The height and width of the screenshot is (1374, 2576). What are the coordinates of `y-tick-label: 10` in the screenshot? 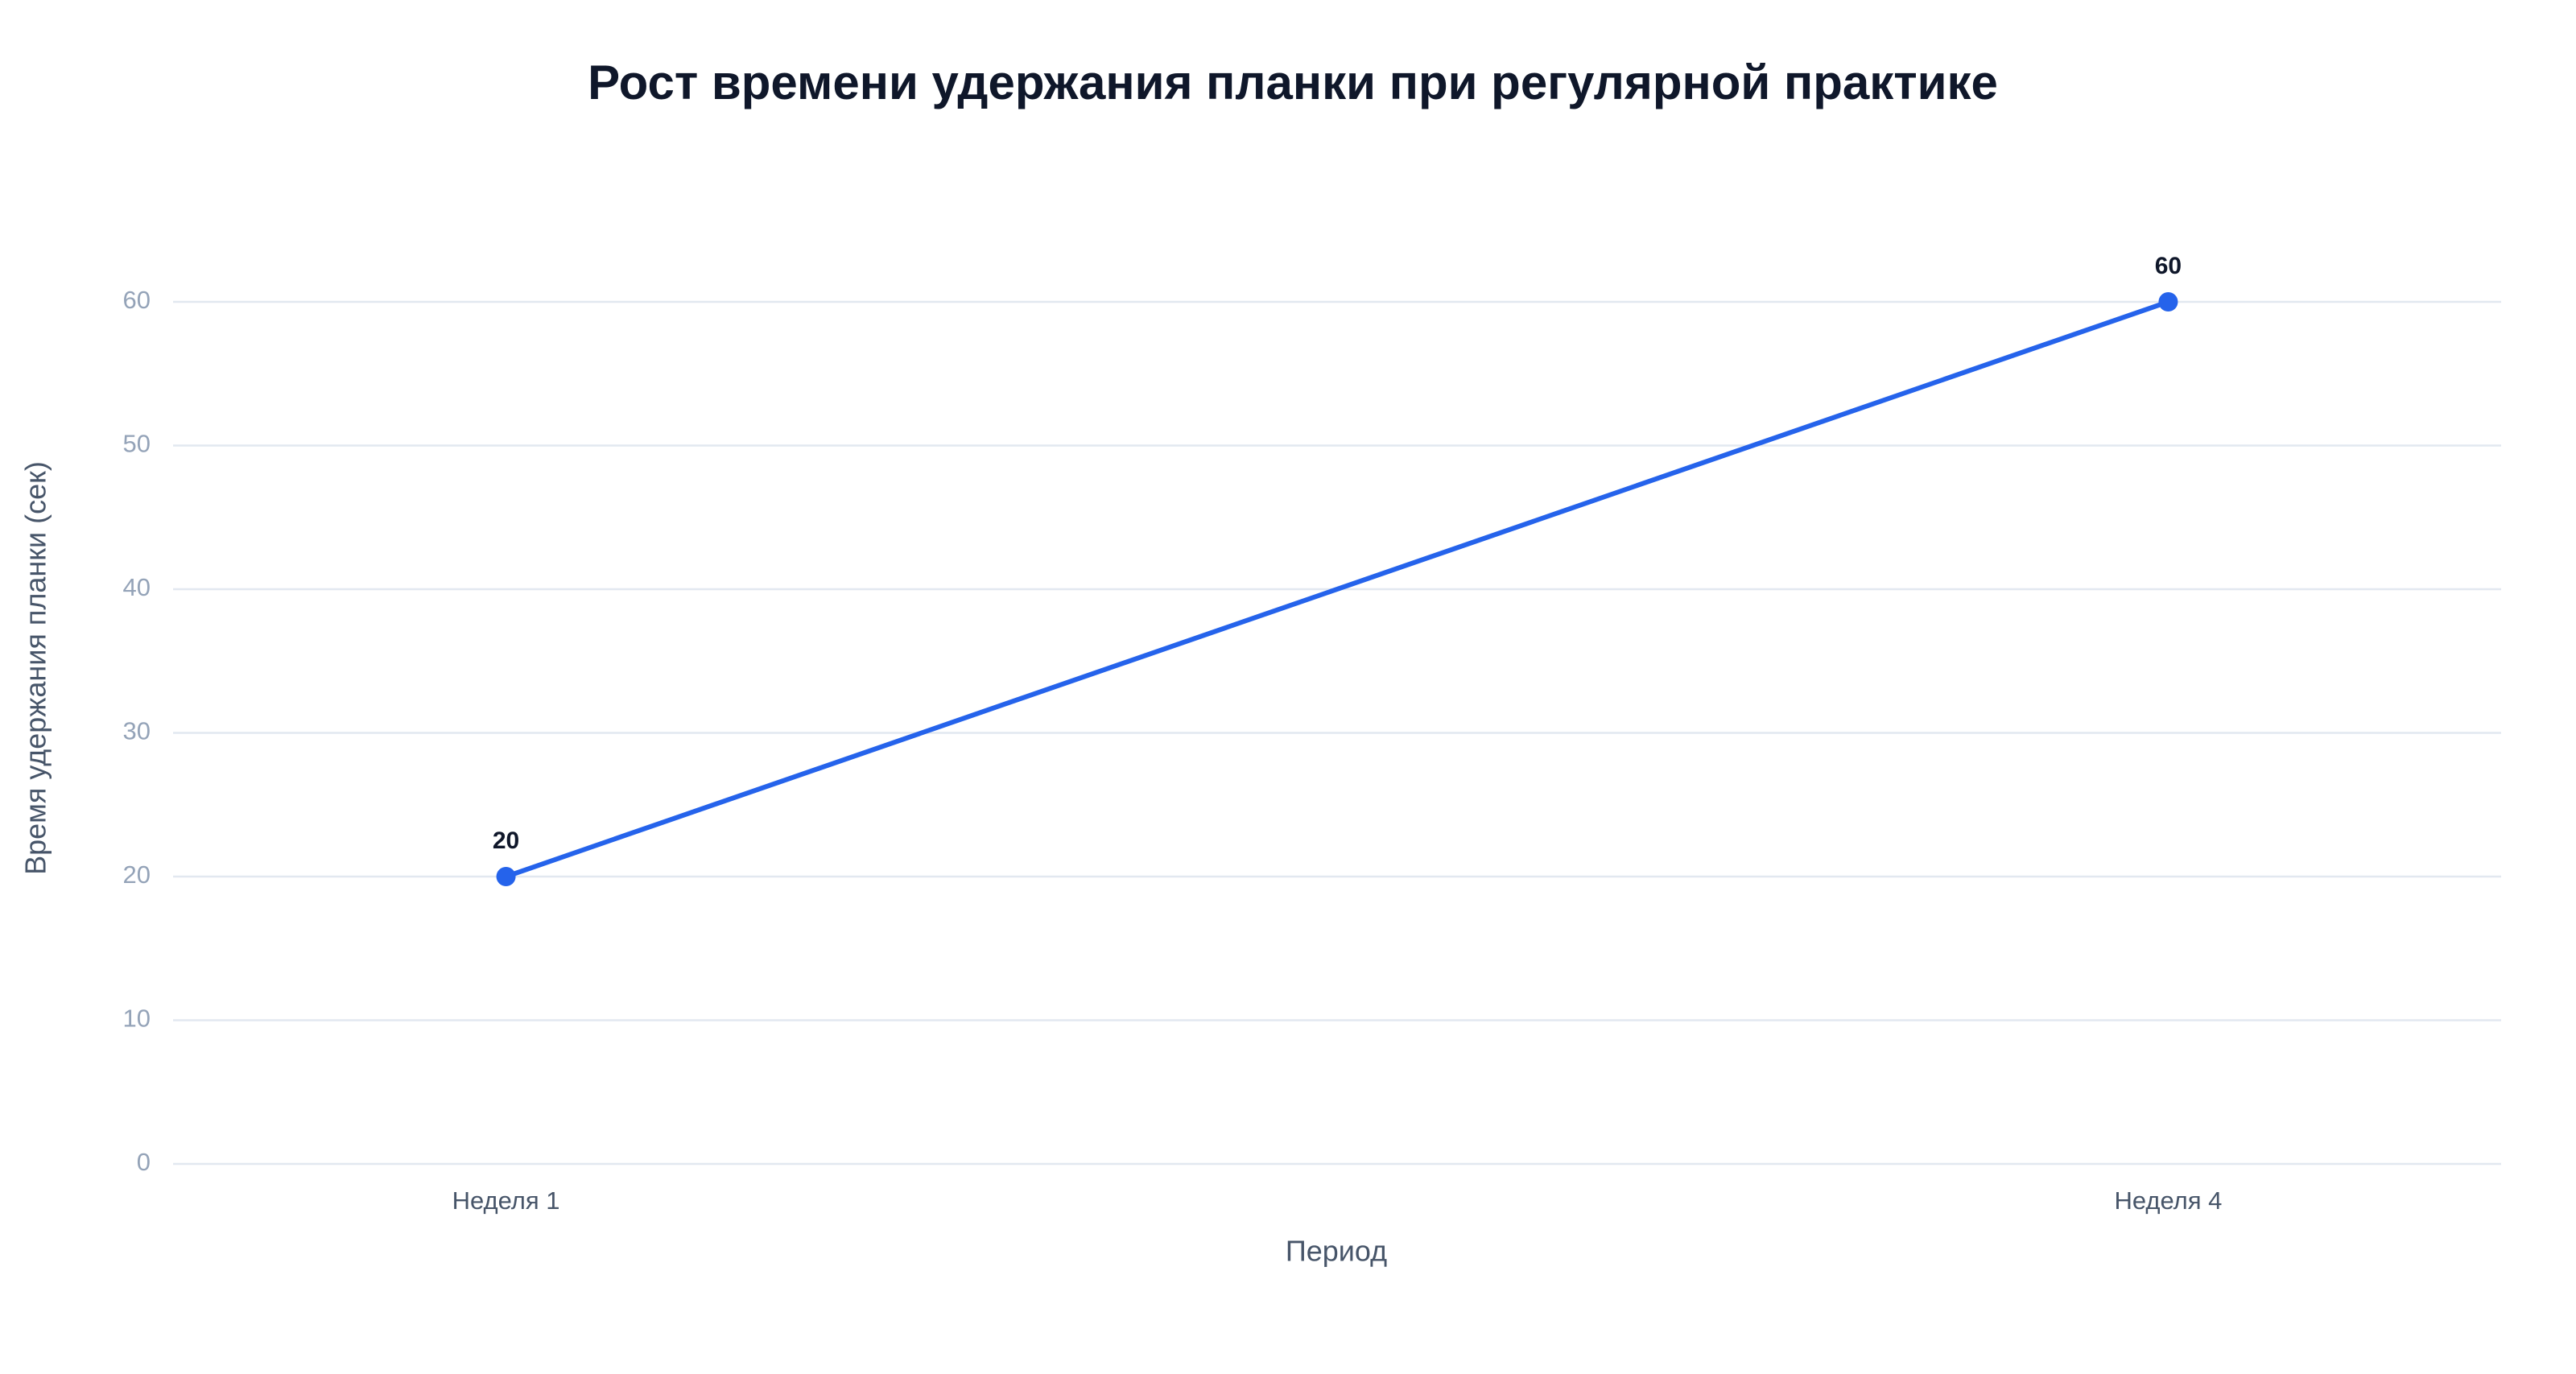 It's located at (137, 1019).